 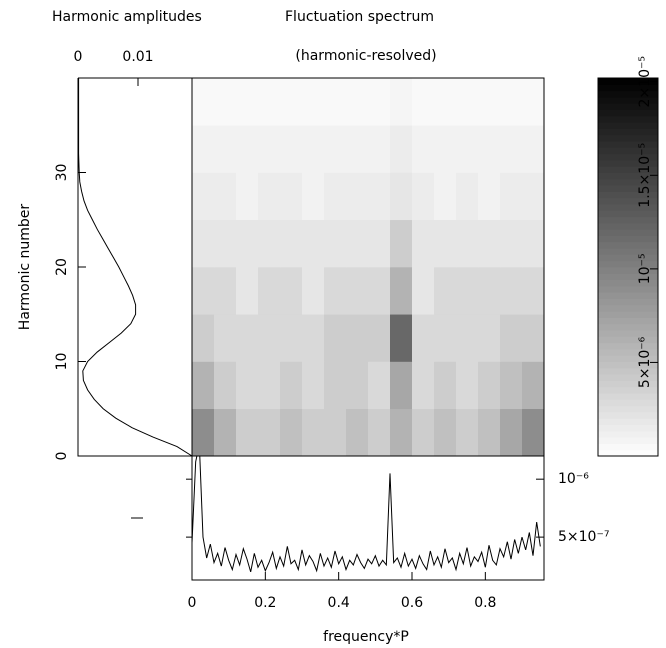 I want to click on y-tick-label: 20, so click(x=62, y=267).